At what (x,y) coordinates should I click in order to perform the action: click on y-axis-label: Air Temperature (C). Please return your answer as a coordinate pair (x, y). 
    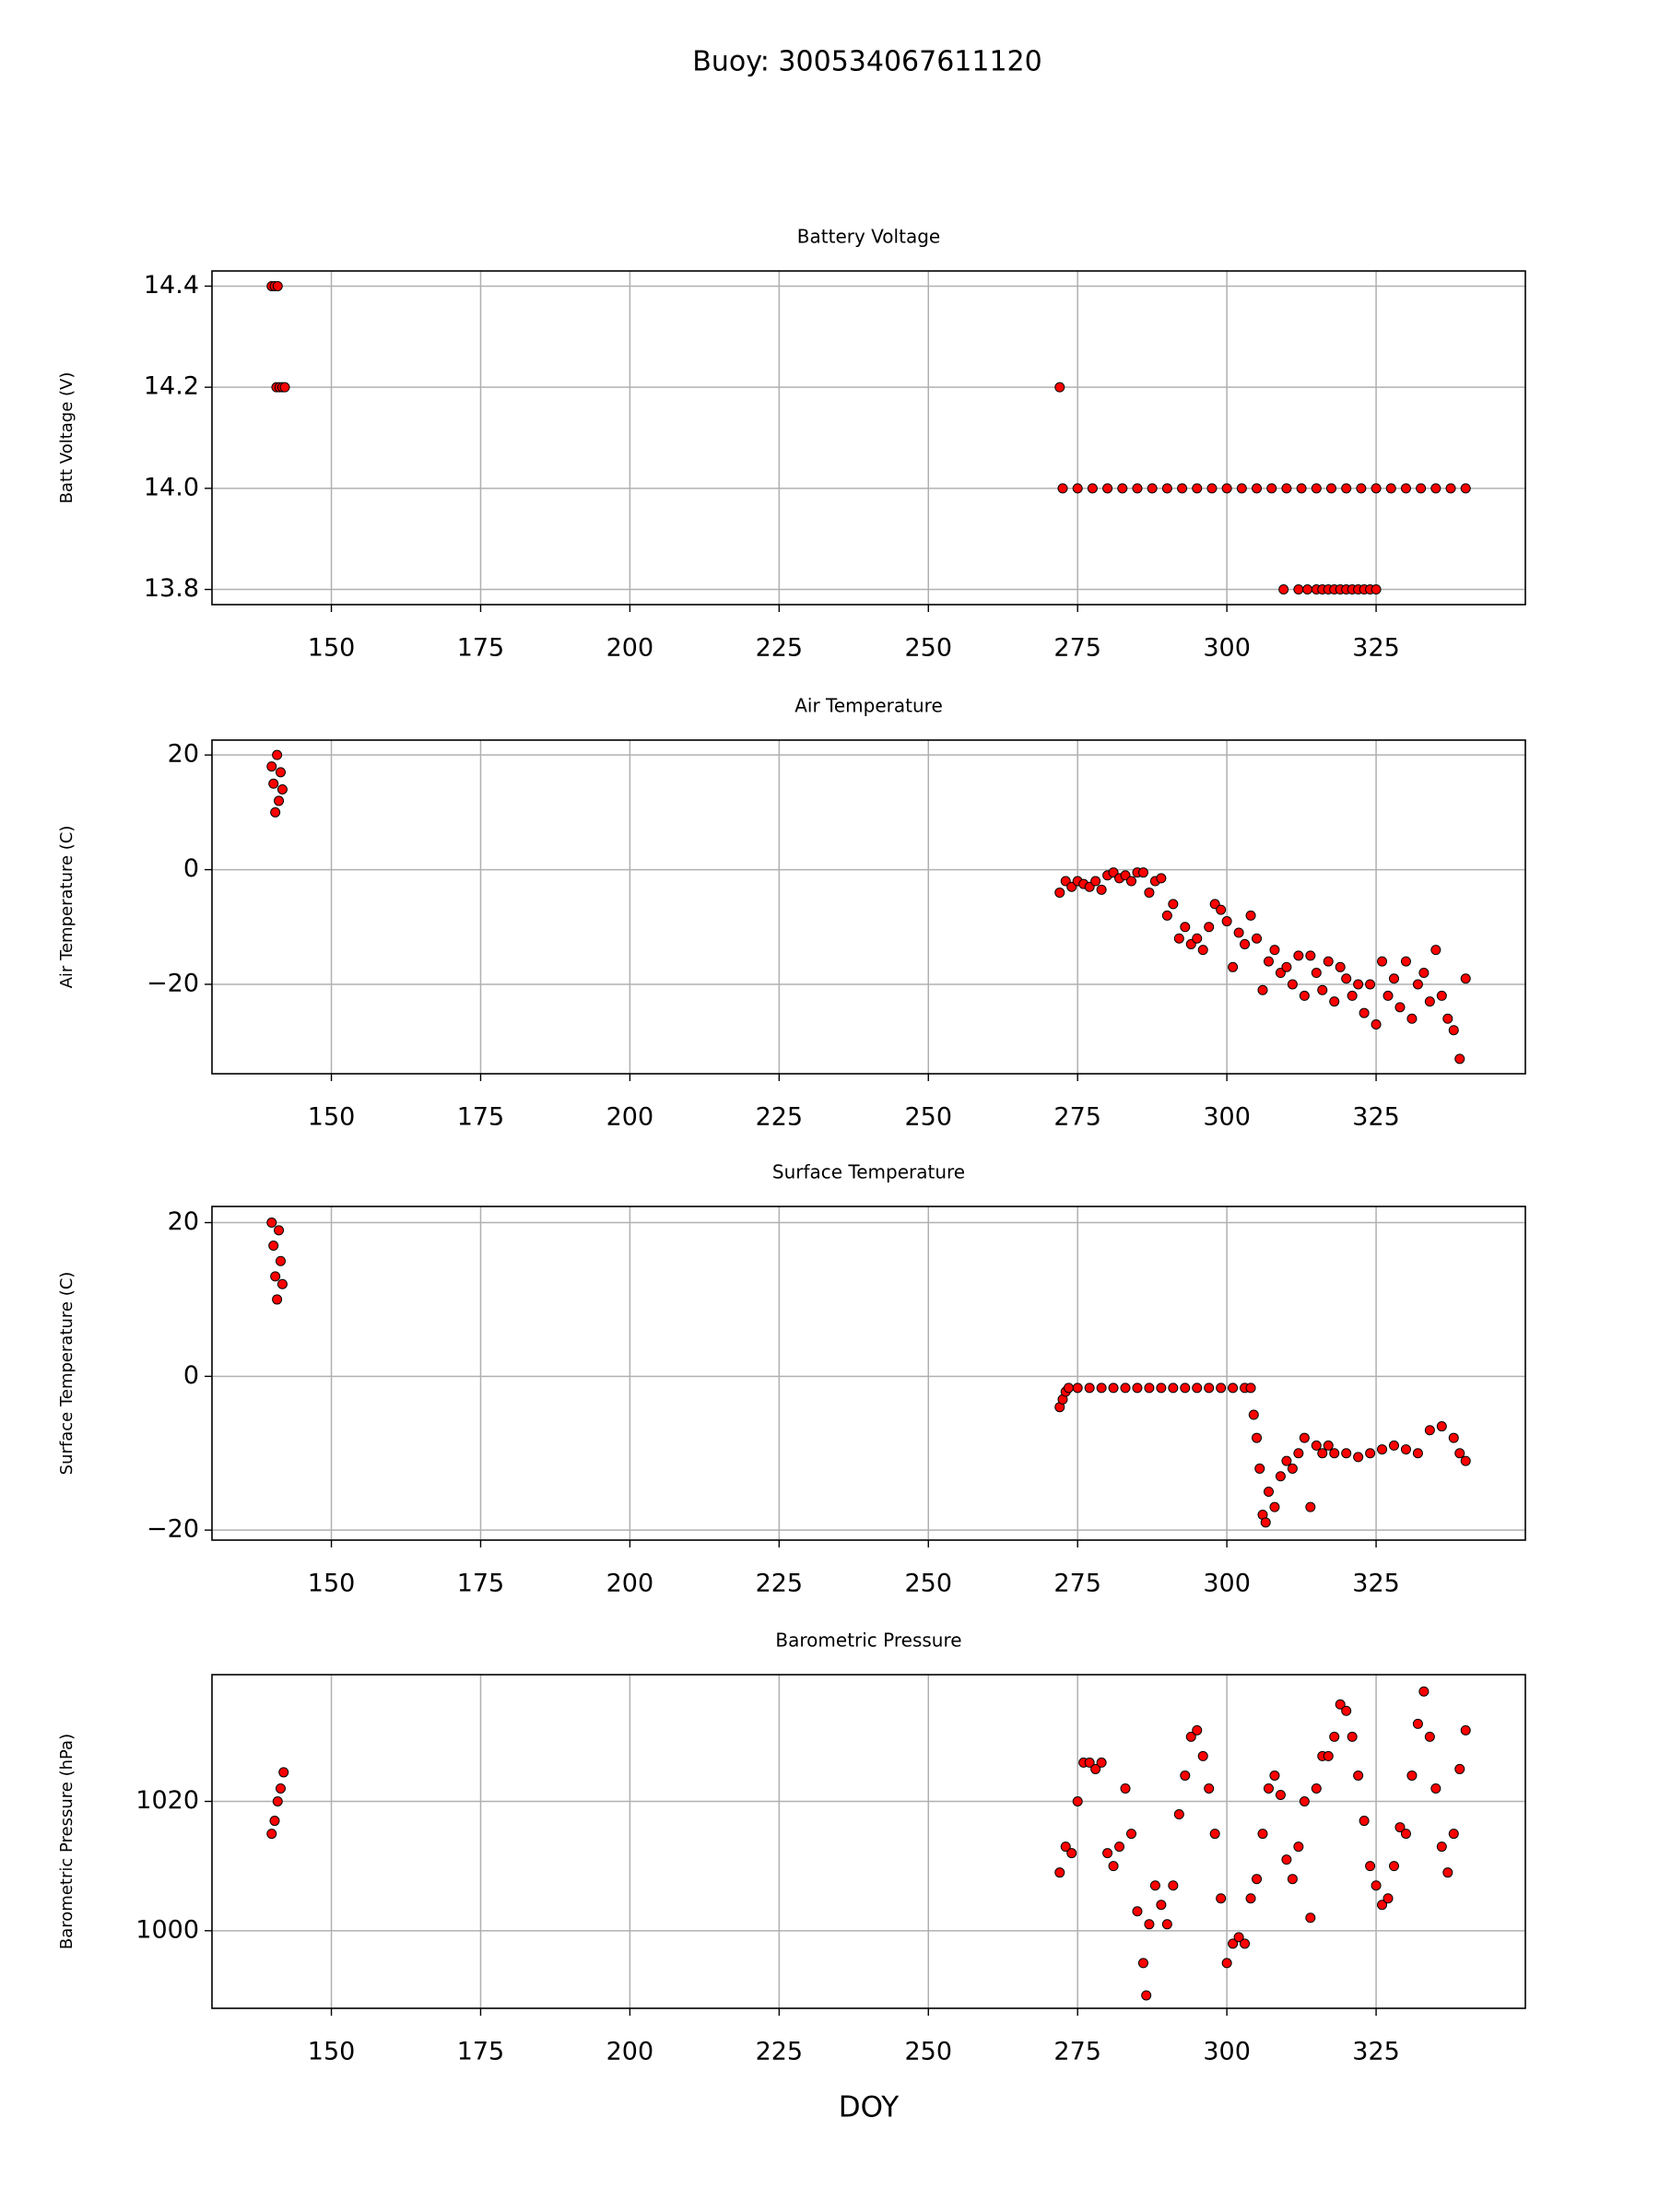
    Looking at the image, I should click on (66, 907).